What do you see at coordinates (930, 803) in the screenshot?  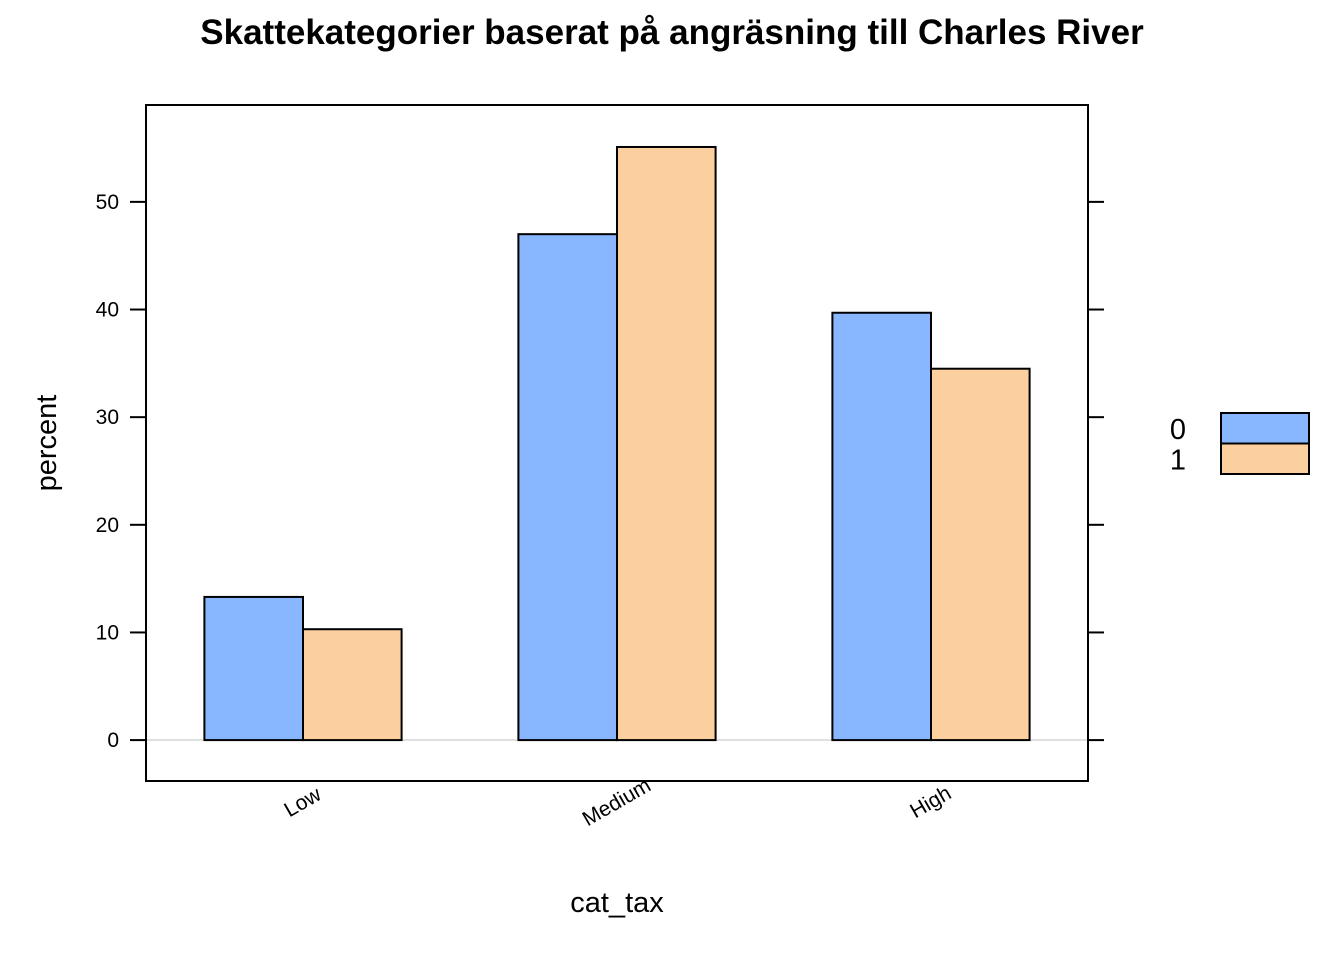 I see `x-tick-label-high: High` at bounding box center [930, 803].